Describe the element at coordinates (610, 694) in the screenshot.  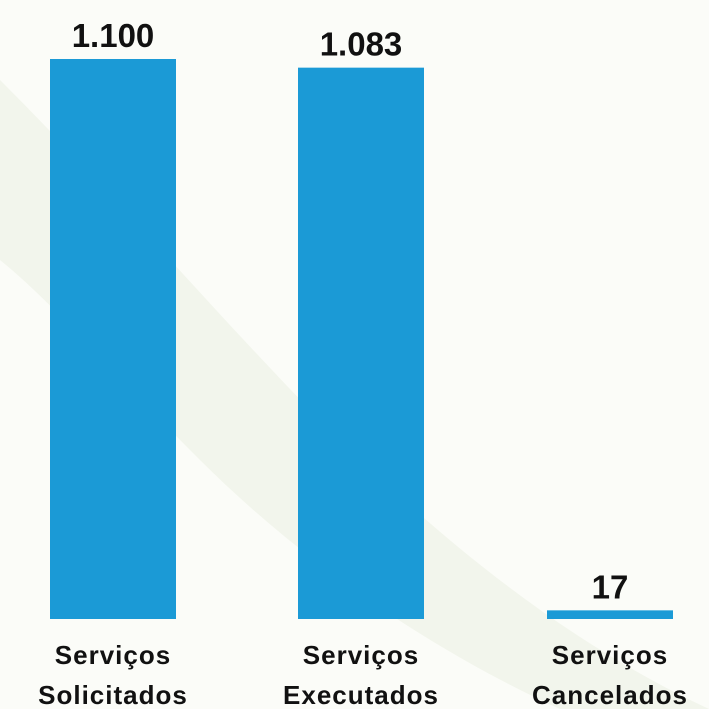
I see `category-label-3-line-2: Cancelados` at that location.